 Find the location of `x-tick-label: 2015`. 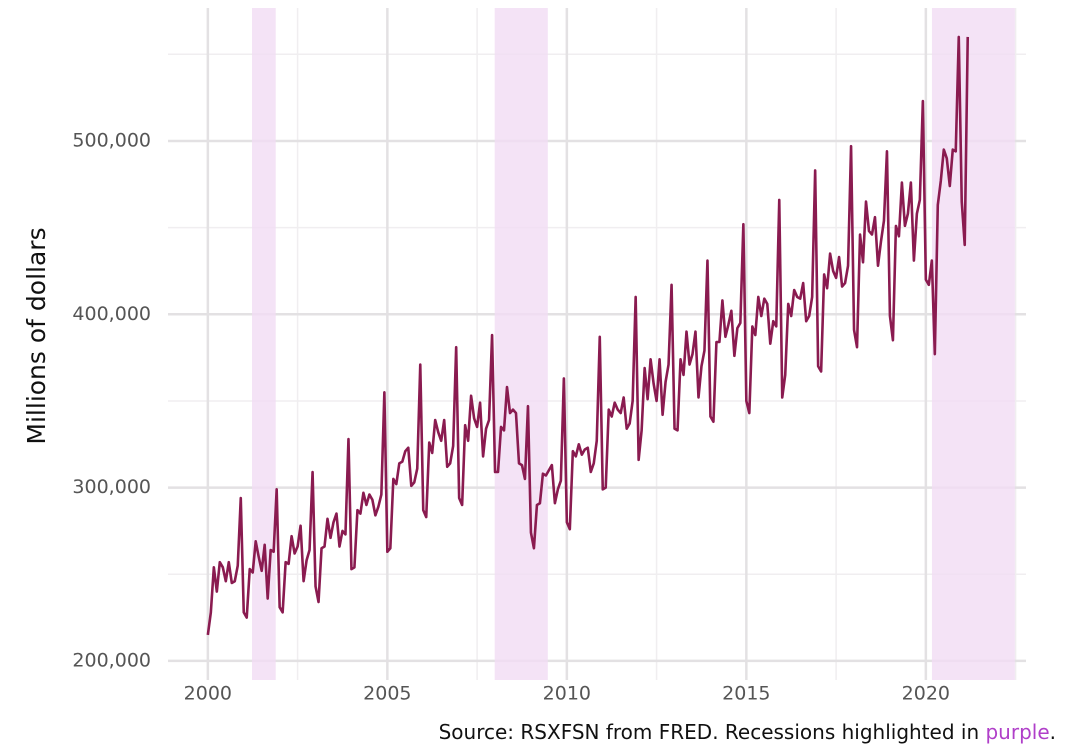

x-tick-label: 2015 is located at coordinates (746, 694).